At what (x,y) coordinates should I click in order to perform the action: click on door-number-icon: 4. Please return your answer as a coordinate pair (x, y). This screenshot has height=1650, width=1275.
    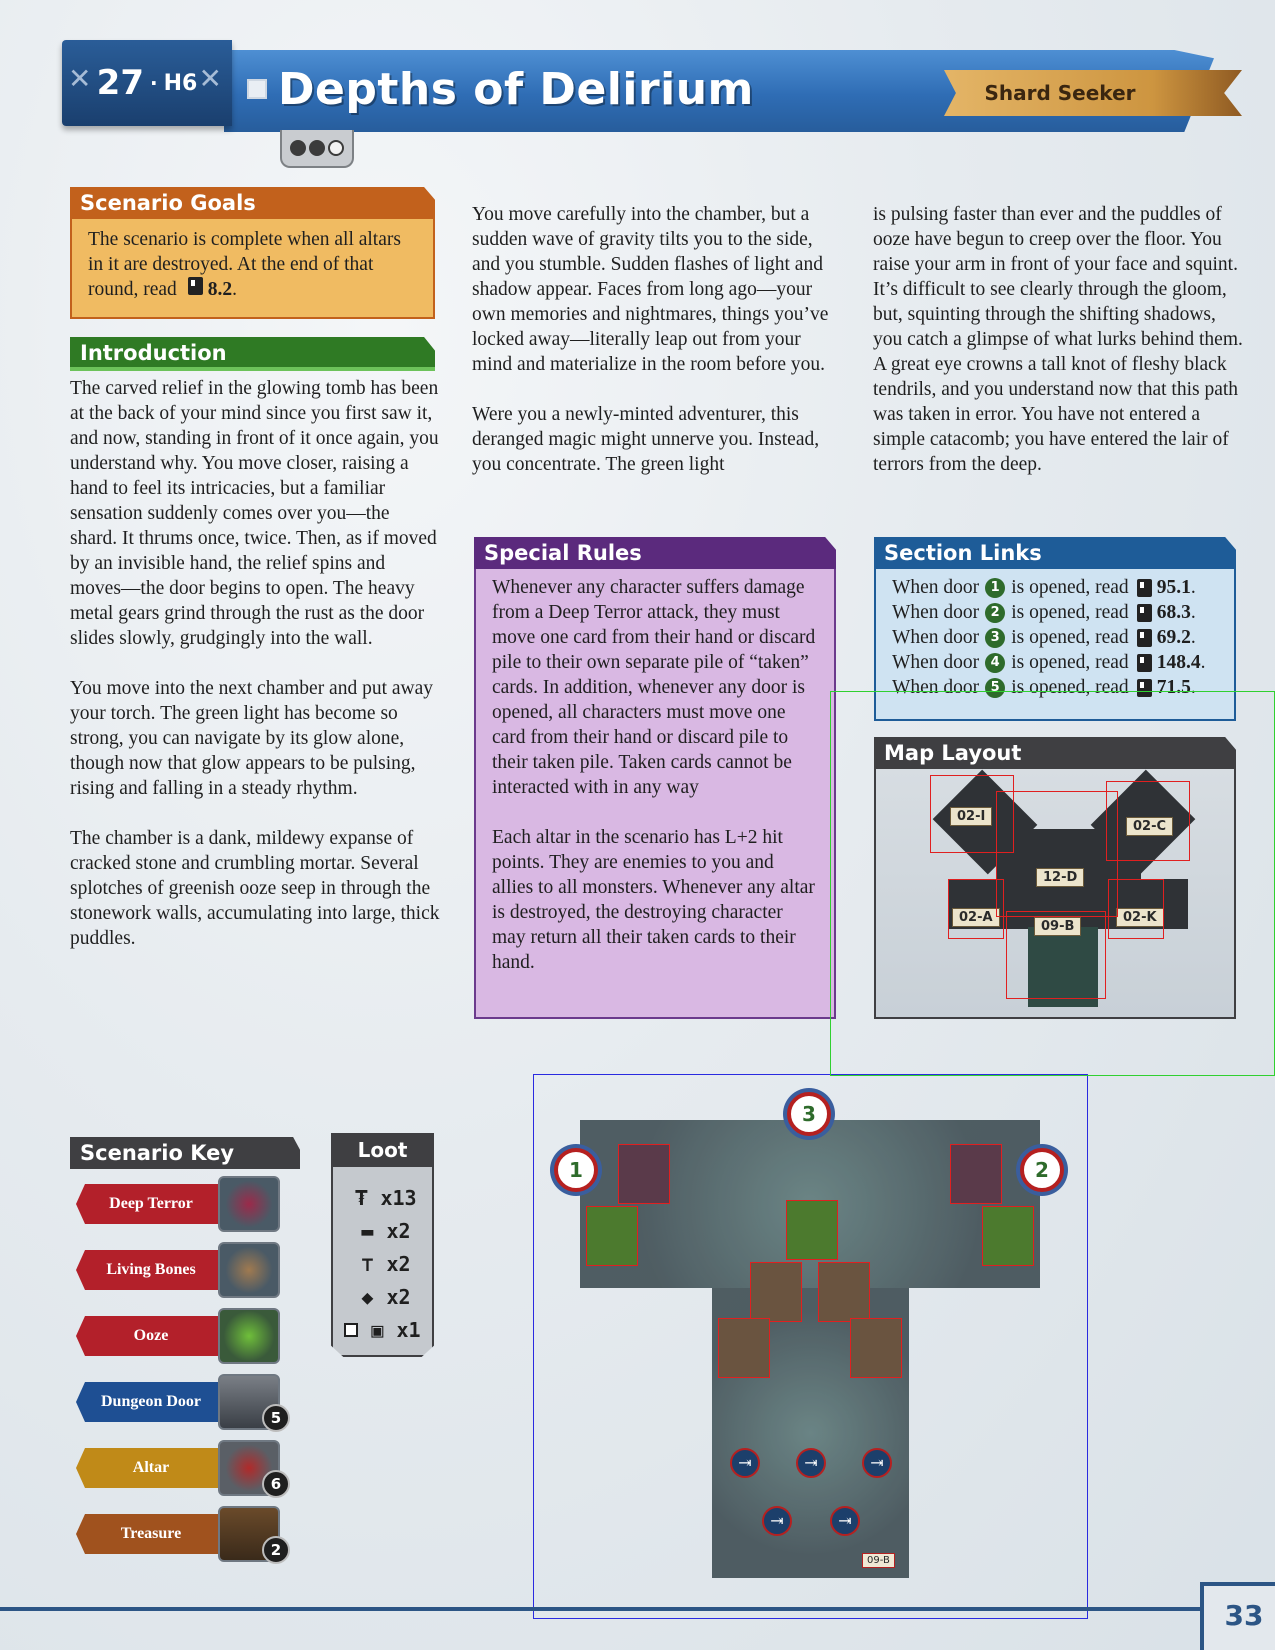
    Looking at the image, I should click on (995, 662).